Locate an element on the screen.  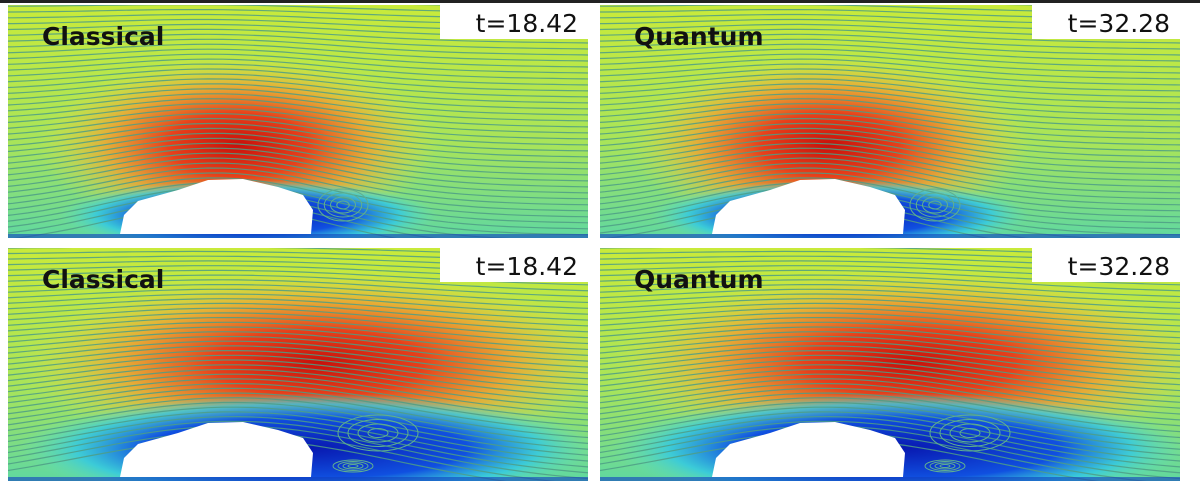
top-rule is located at coordinates (600, 1).